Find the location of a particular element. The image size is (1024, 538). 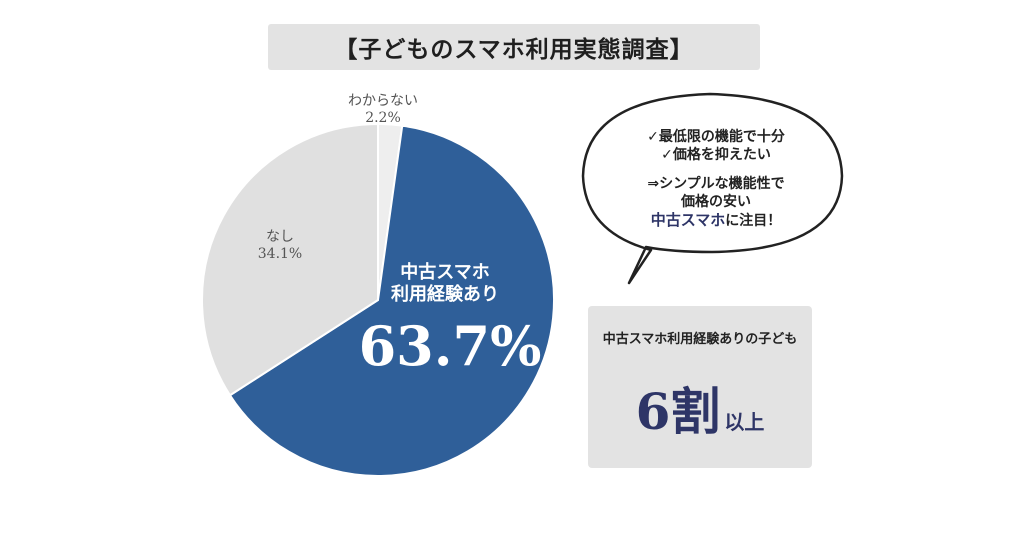

speech-bubble-shape is located at coordinates (712, 188).